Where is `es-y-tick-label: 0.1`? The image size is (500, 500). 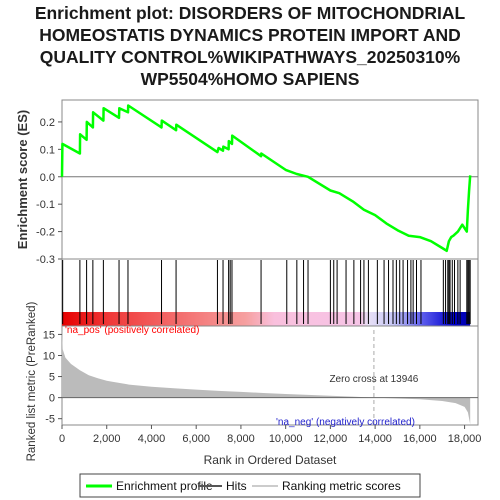
es-y-tick-label: 0.1 is located at coordinates (47, 150).